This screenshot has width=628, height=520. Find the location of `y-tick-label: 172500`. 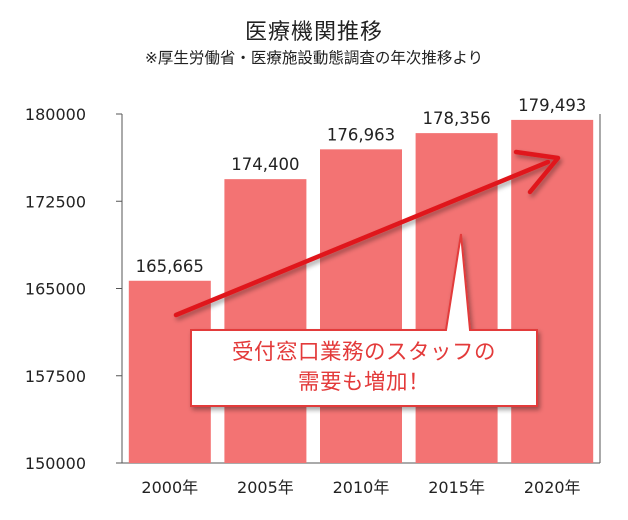

y-tick-label: 172500 is located at coordinates (55, 201).